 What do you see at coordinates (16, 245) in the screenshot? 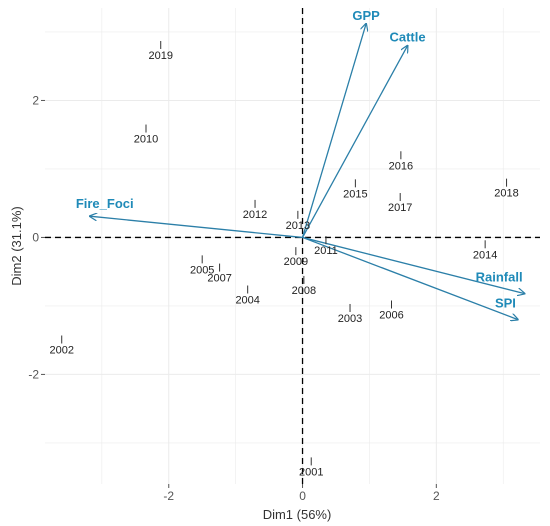
I see `y-axis-title: Dim2 (31.1%)` at bounding box center [16, 245].